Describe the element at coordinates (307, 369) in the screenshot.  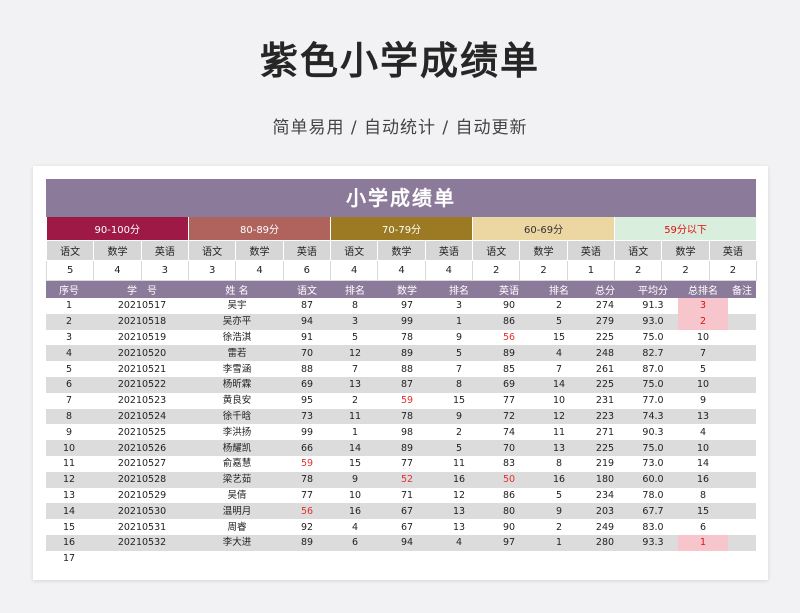
I see `cell-c: 88` at that location.